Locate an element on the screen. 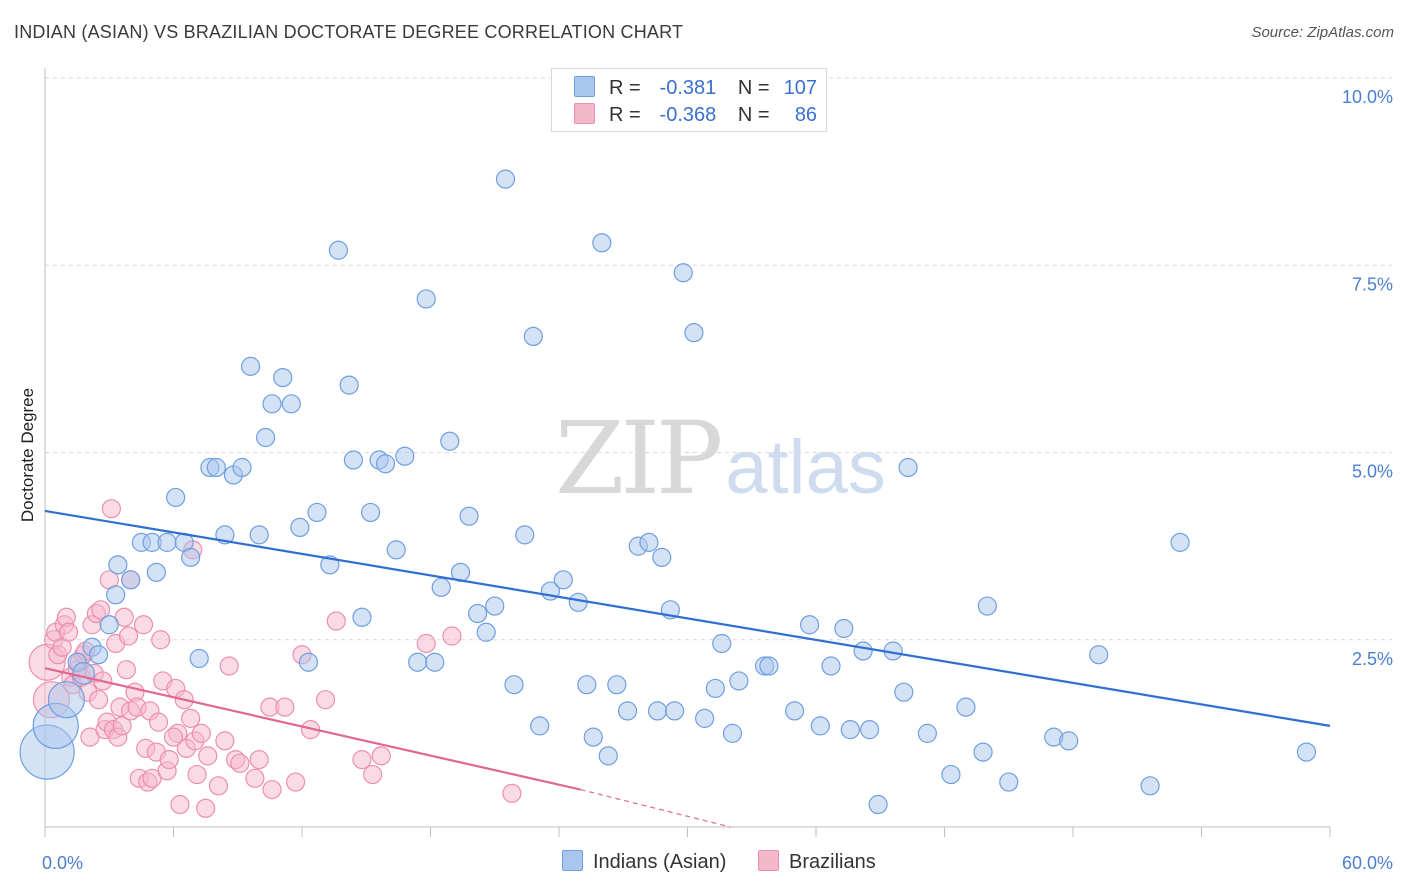 Image resolution: width=1406 pixels, height=892 pixels. legend-swatch-pink is located at coordinates (768, 860).